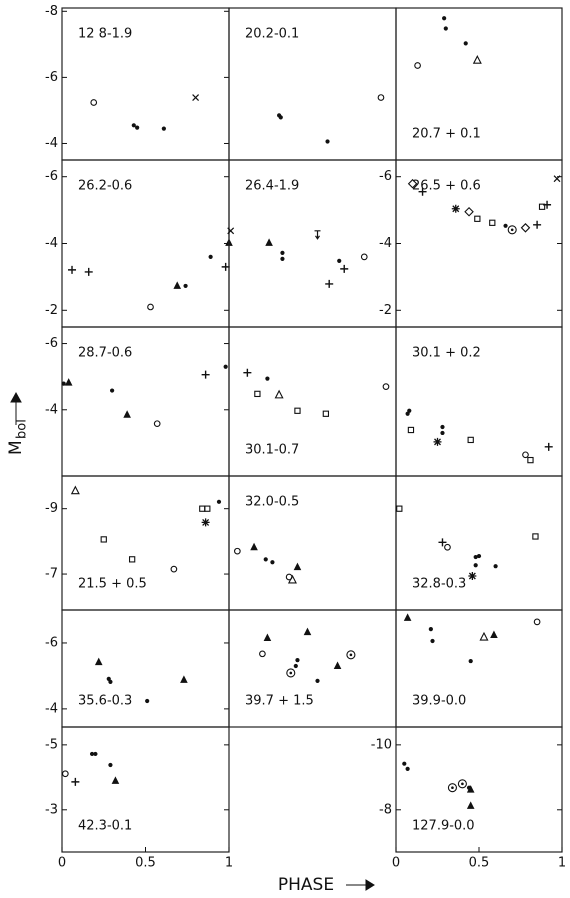 The height and width of the screenshot is (898, 570). I want to click on y-axis-label-sub: bol, so click(22, 429).